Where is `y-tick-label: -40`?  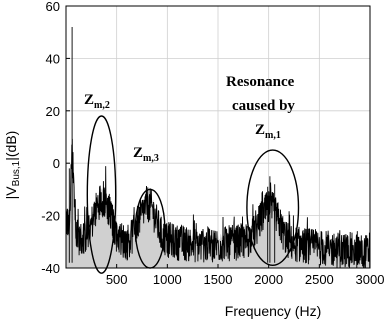
y-tick-label: -40 is located at coordinates (50, 268).